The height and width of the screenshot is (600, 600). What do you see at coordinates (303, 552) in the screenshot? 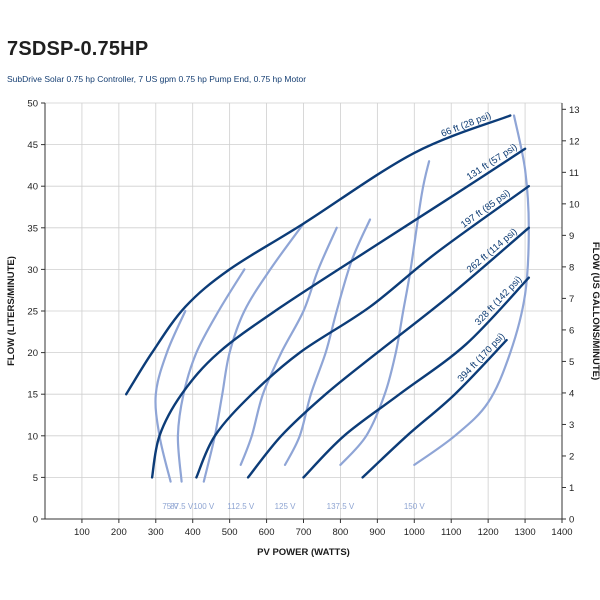
I see `x-axis-title: PV POWER (WATTS)` at bounding box center [303, 552].